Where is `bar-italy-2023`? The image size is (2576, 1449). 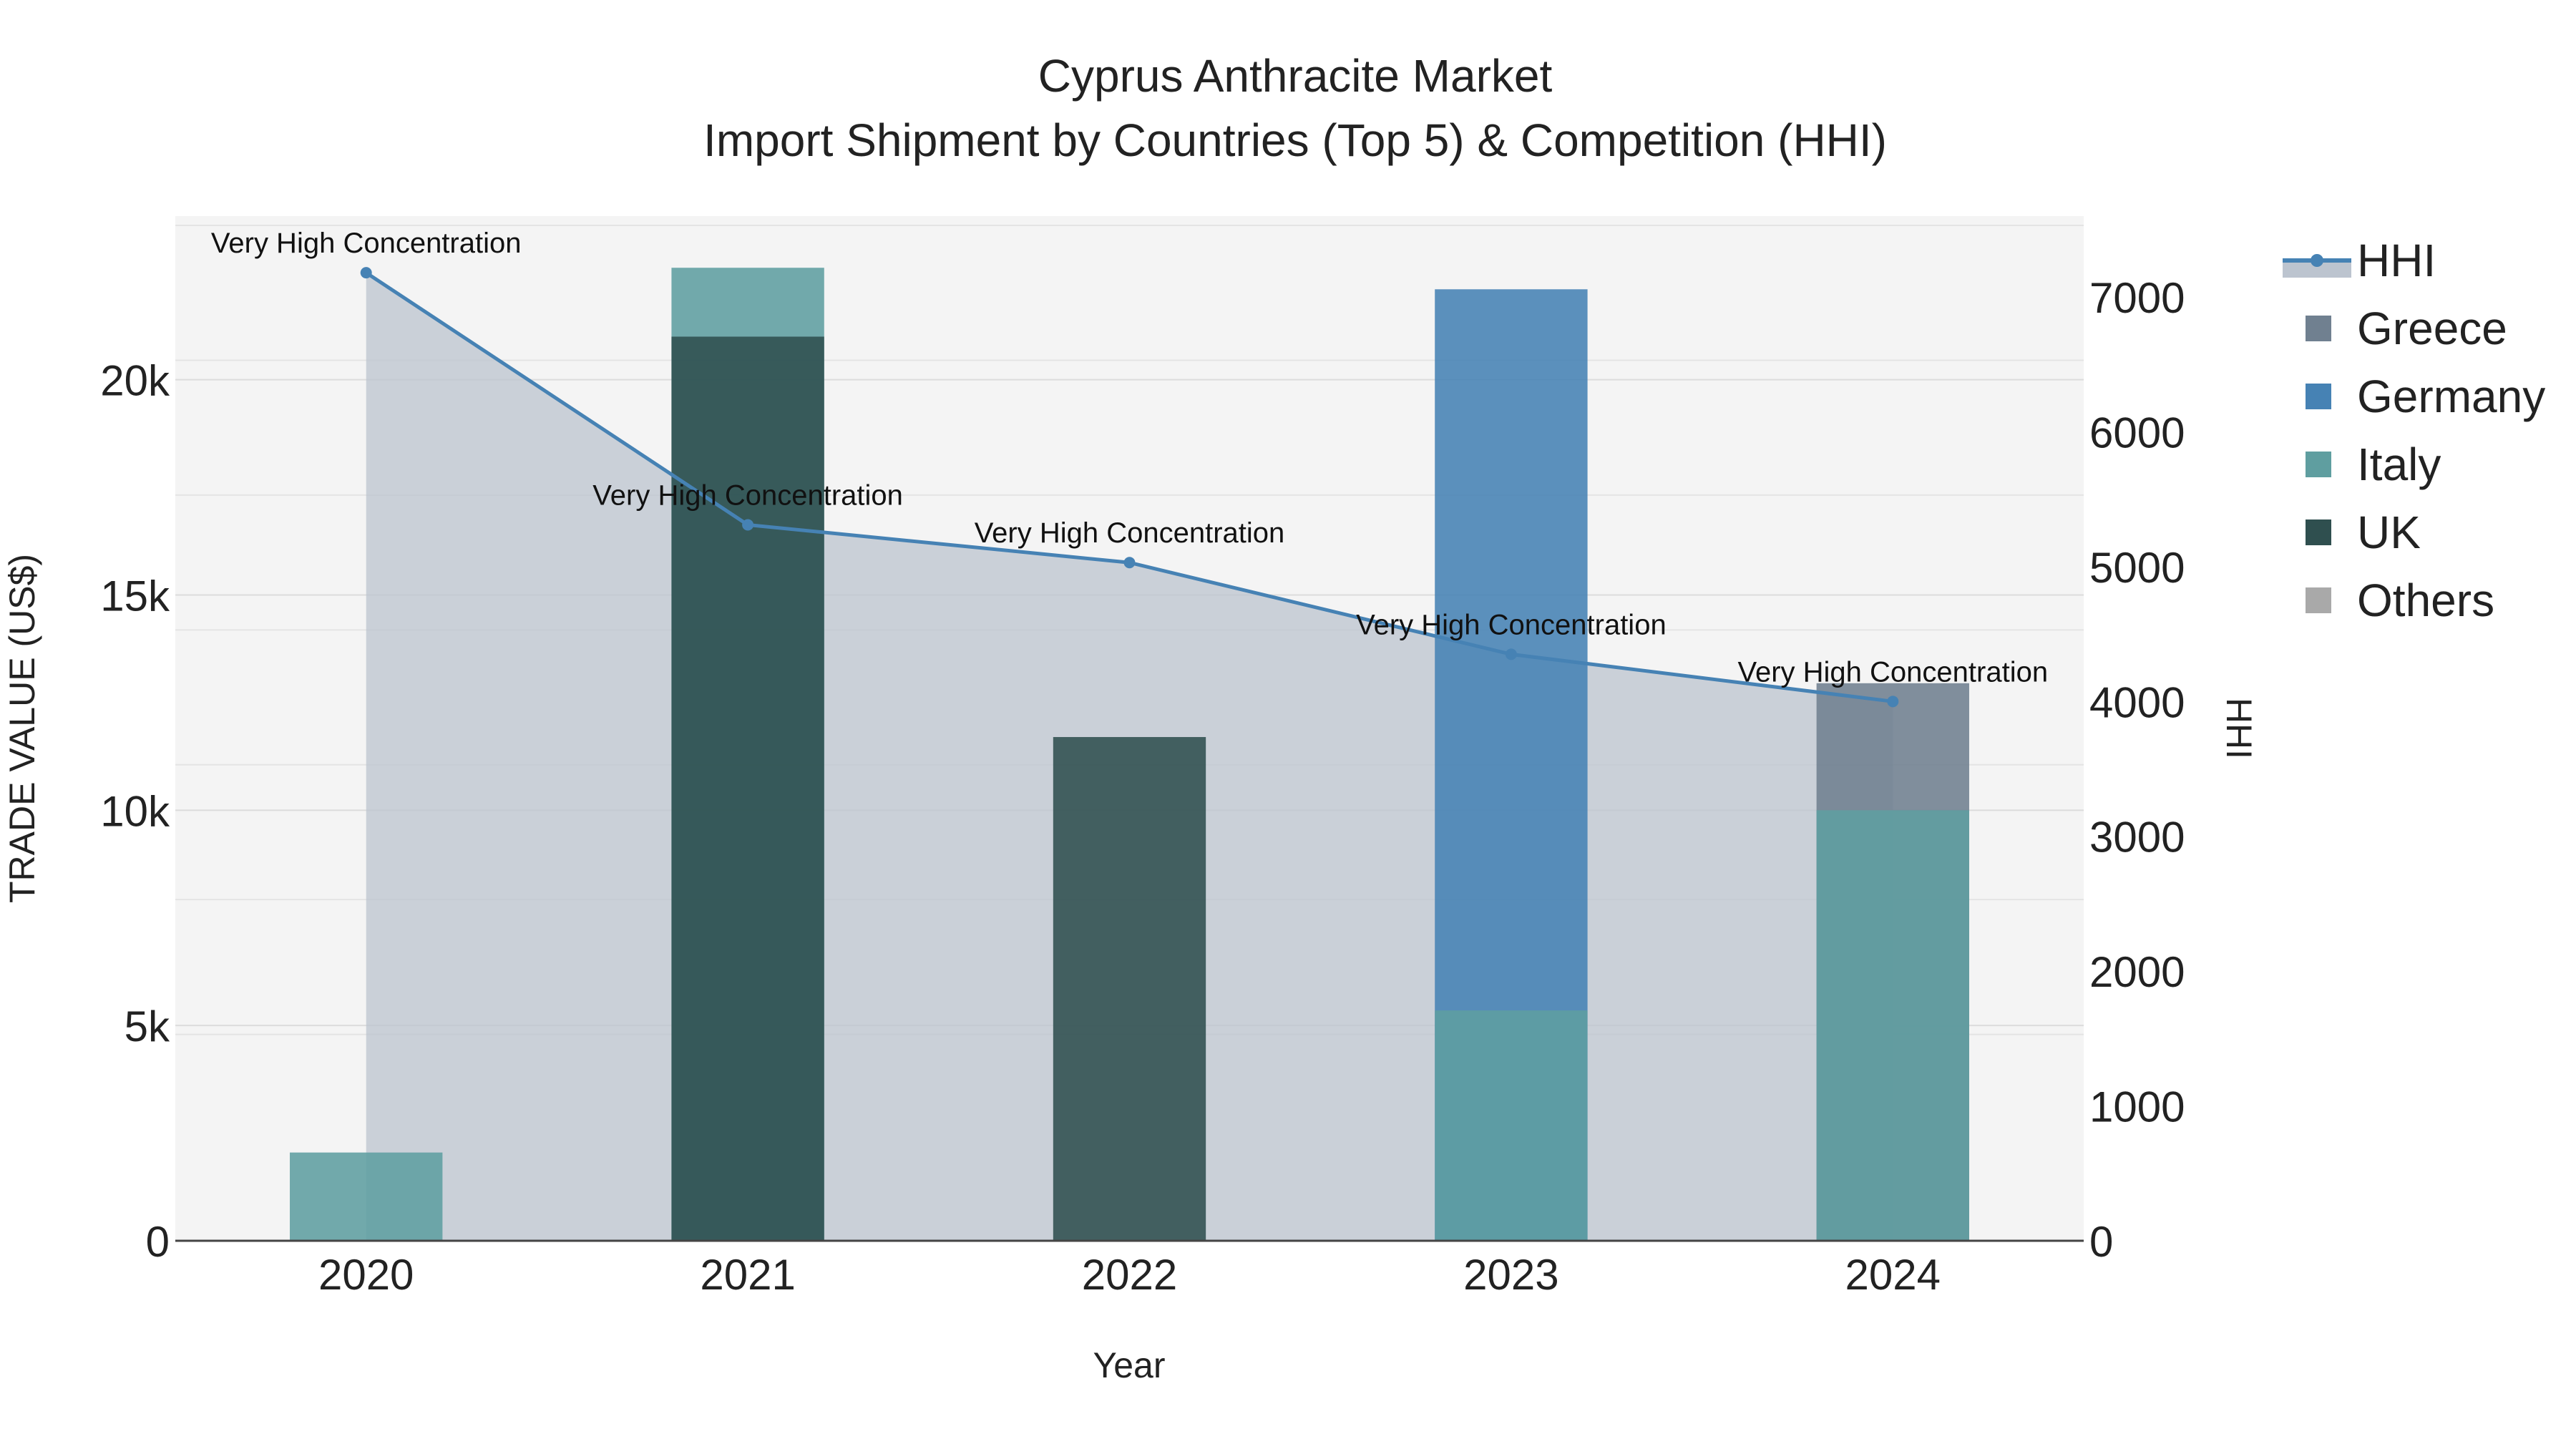
bar-italy-2023 is located at coordinates (1512, 1125).